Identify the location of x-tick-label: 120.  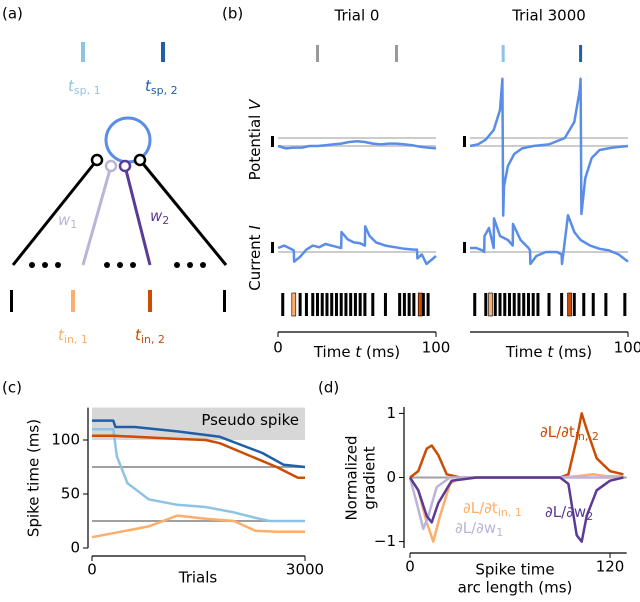
(610, 567).